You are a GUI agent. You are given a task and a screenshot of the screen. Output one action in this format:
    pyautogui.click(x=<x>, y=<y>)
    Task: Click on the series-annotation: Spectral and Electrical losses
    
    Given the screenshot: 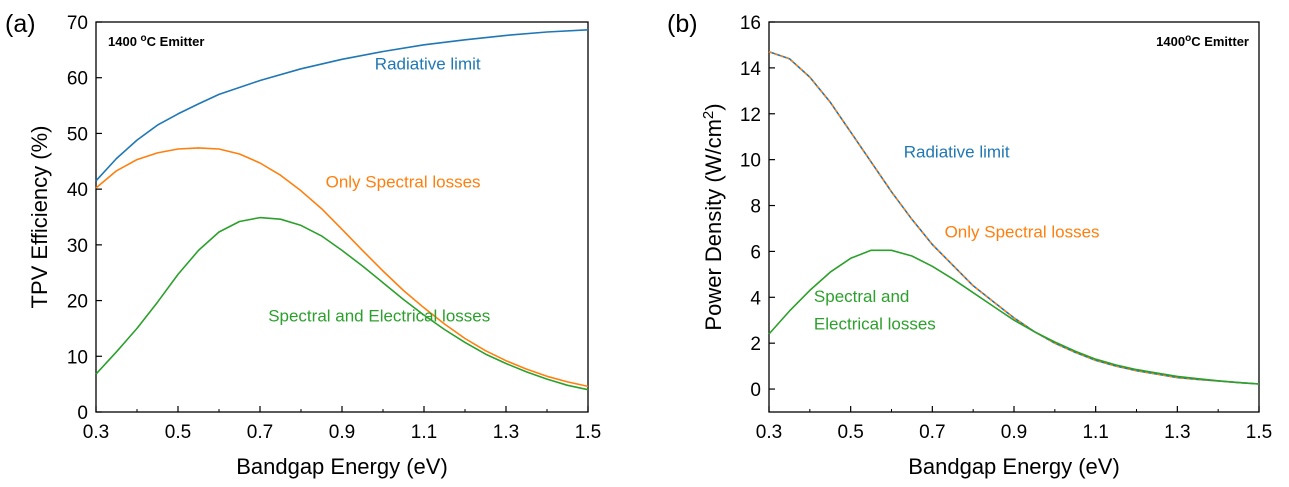 What is the action you would take?
    pyautogui.click(x=379, y=316)
    